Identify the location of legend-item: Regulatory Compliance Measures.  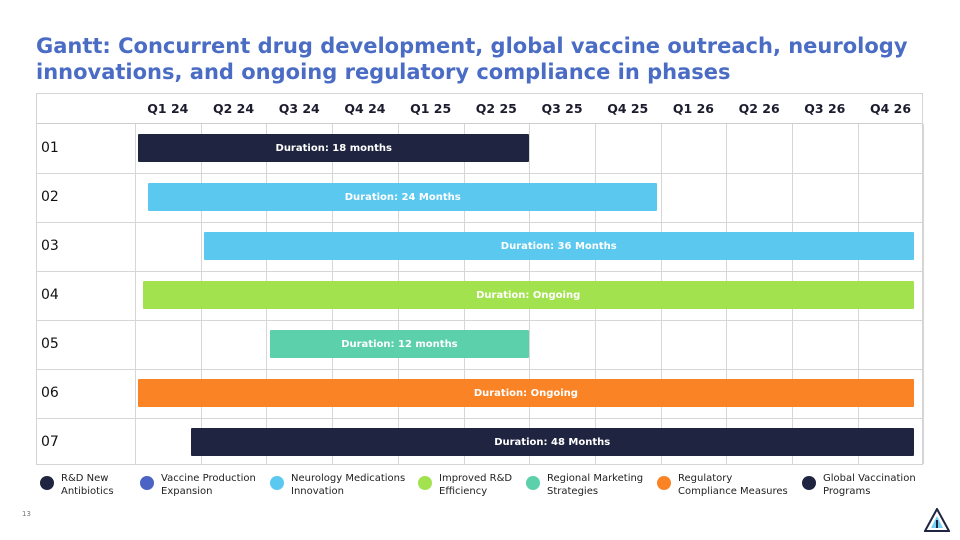
(722, 485).